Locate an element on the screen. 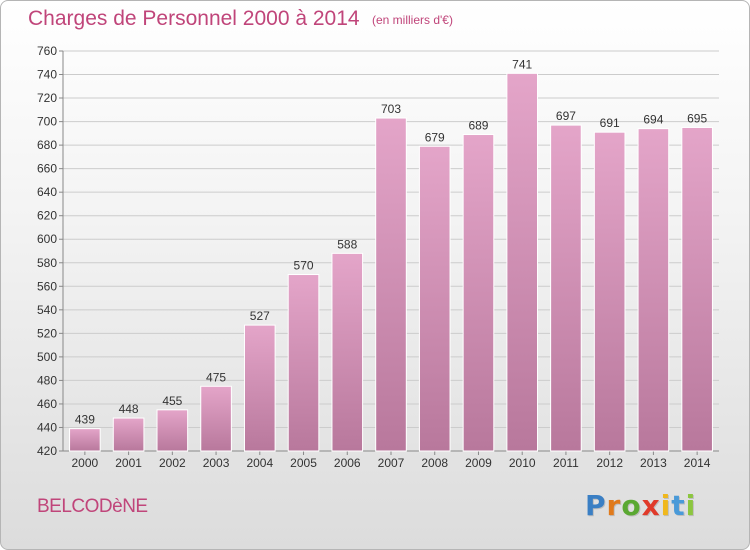 The width and height of the screenshot is (750, 550). y-tick-label: 420 is located at coordinates (47, 451).